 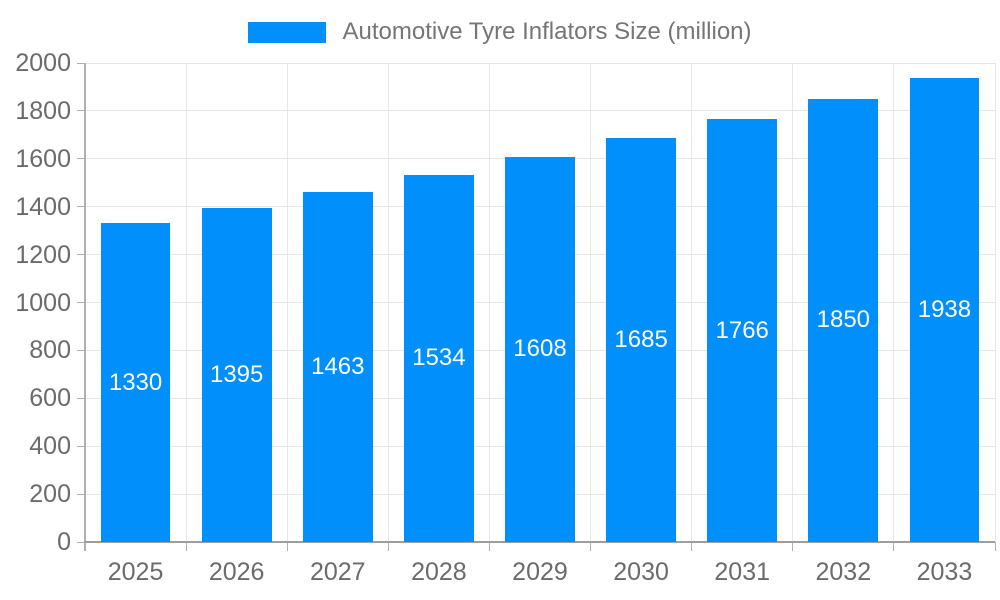 I want to click on y-axis-tick-label: 1600, so click(x=43, y=158).